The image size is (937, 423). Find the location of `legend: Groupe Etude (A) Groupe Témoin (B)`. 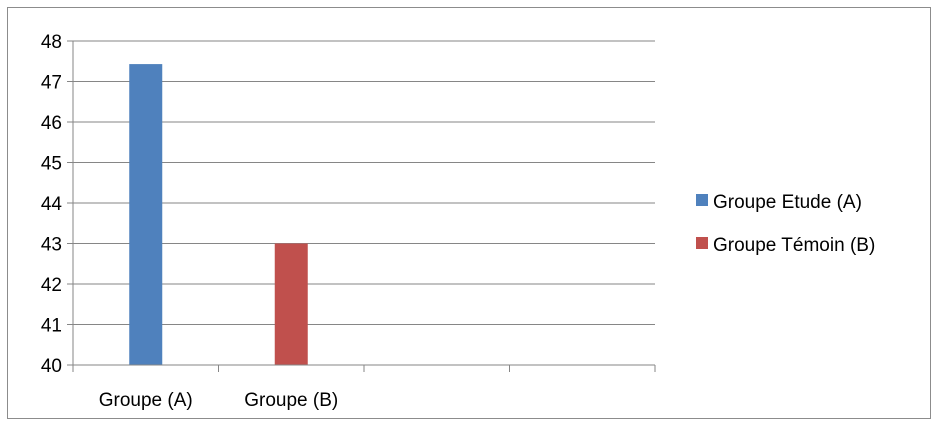

legend: Groupe Etude (A) Groupe Témoin (B) is located at coordinates (785, 224).